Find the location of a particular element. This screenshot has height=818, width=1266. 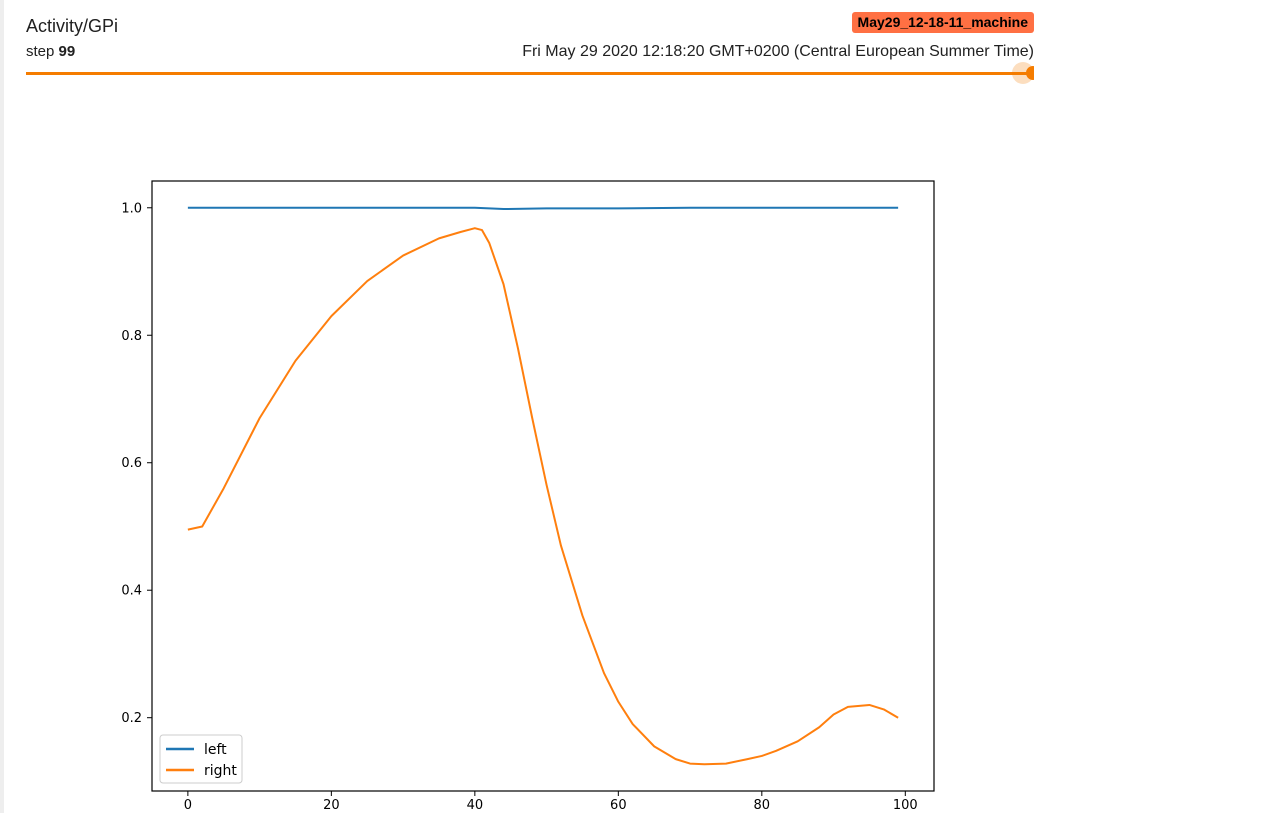

y-tick-label: 0.2 is located at coordinates (131, 718).